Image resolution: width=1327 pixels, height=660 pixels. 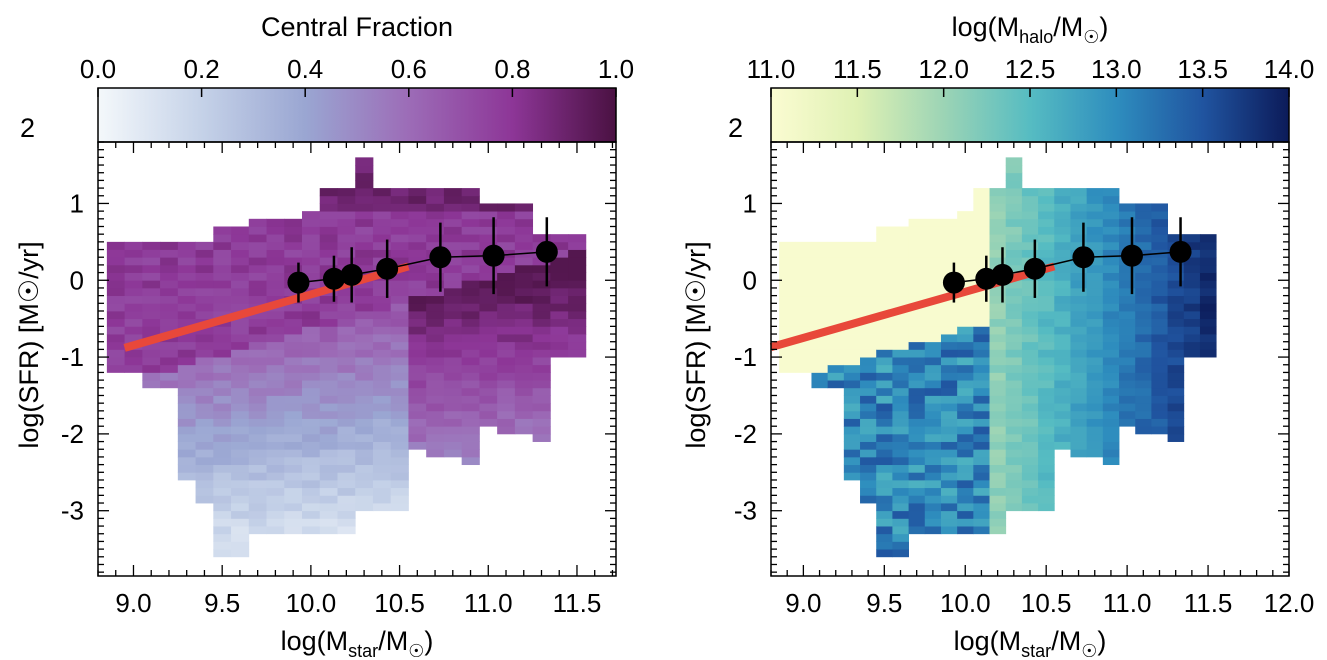 What do you see at coordinates (298, 282) in the screenshot?
I see `l-median-point` at bounding box center [298, 282].